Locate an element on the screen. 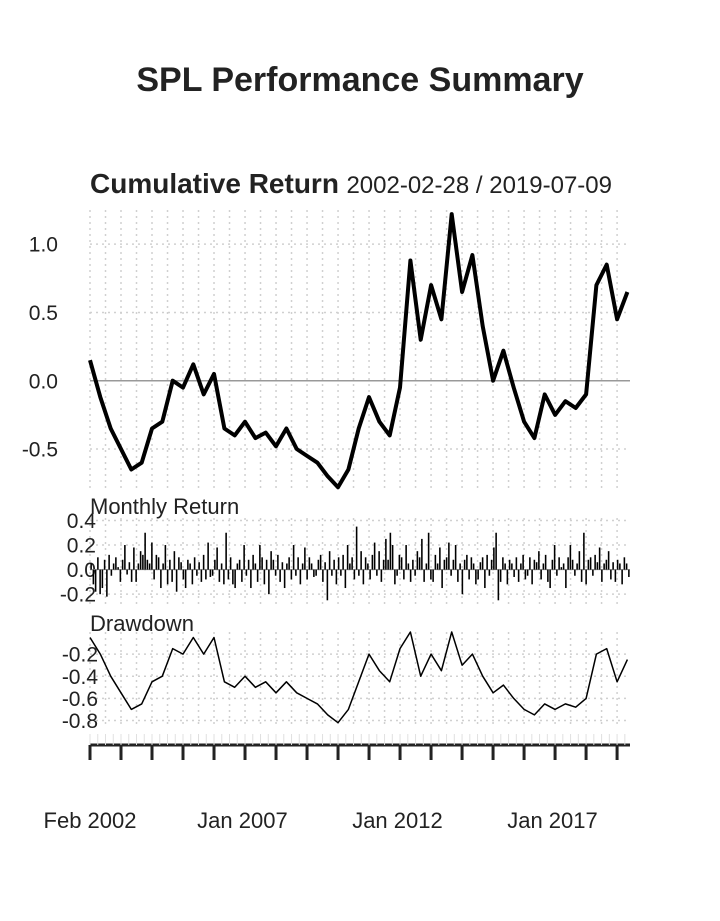 The image size is (720, 921). monthly-gridlines is located at coordinates (359, 561).